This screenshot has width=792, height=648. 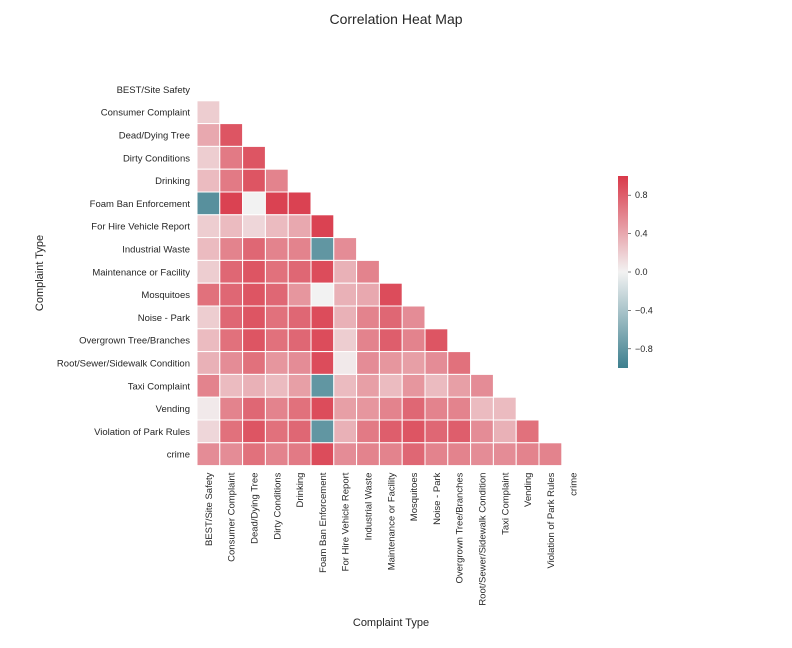 What do you see at coordinates (551, 520) in the screenshot?
I see `x-tick-label: Violation of Park Rules` at bounding box center [551, 520].